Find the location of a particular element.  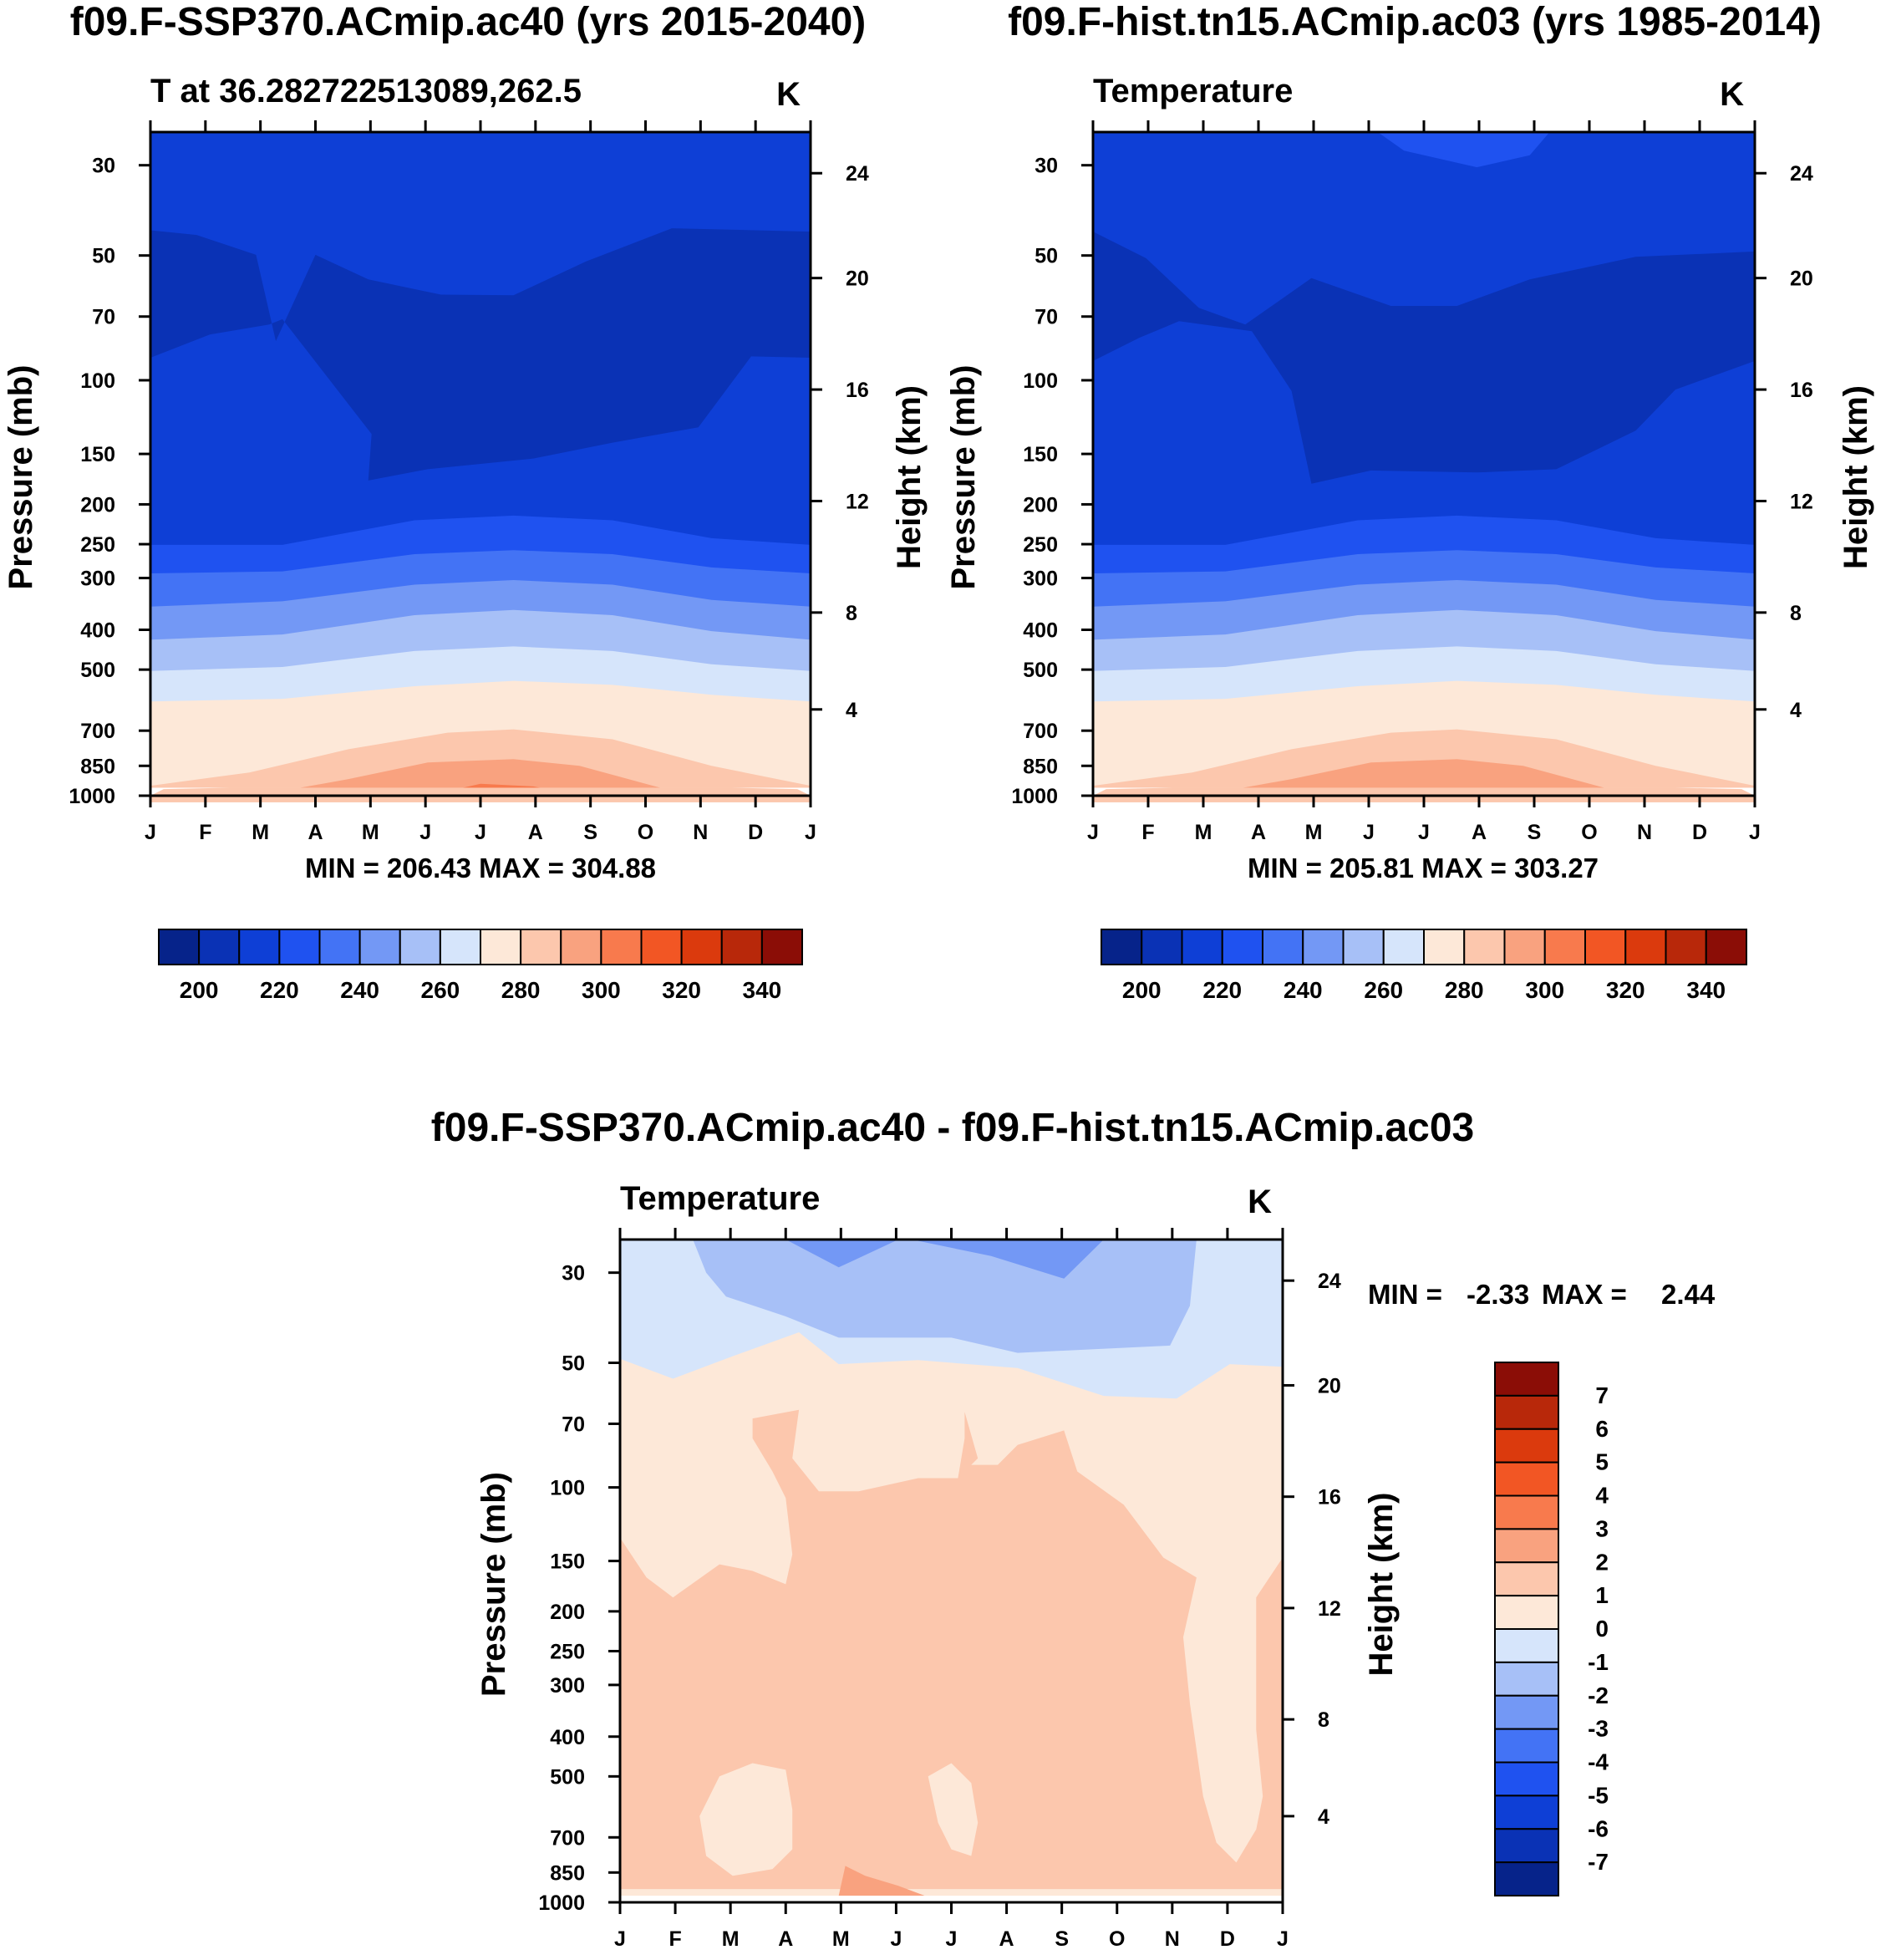

colorbar-label: 3 is located at coordinates (1602, 1528).